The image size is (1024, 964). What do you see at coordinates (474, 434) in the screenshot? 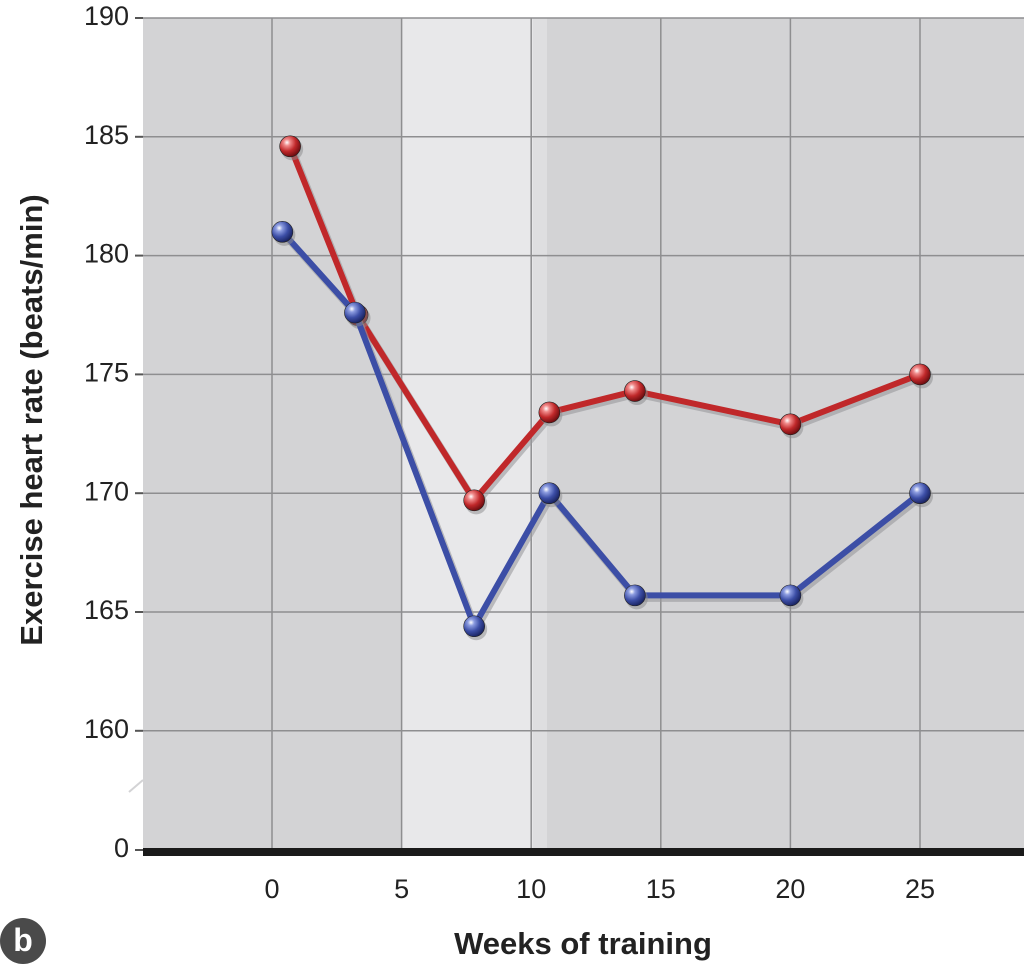
I see `training-band` at bounding box center [474, 434].